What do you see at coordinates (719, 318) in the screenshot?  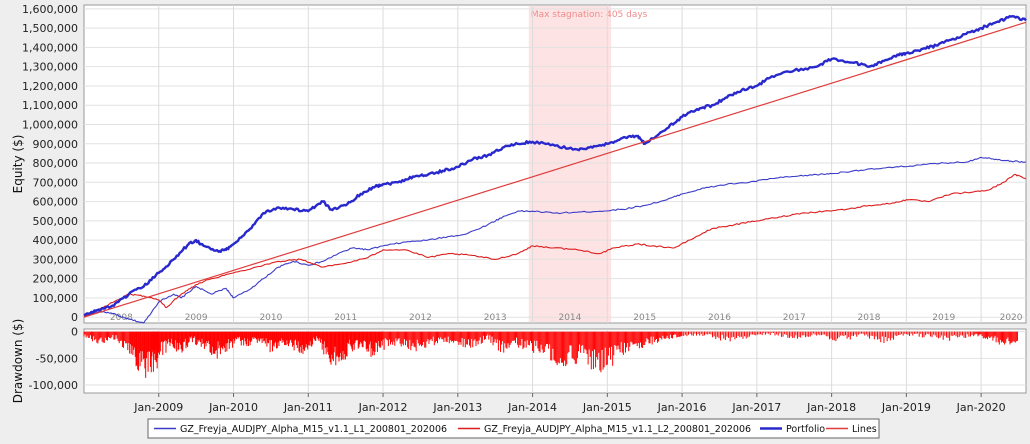 I see `year-label: 2016` at bounding box center [719, 318].